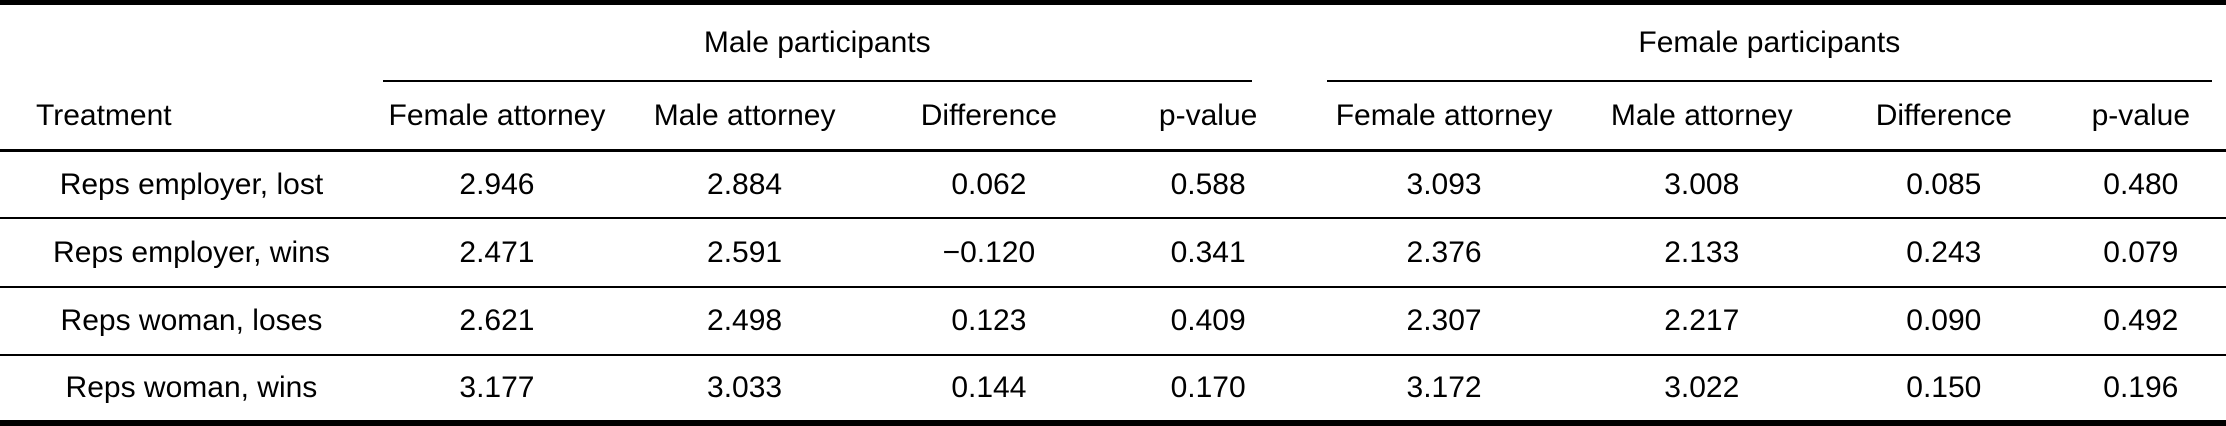 Image resolution: width=2226 pixels, height=426 pixels. I want to click on value-cell: 0.170, so click(1208, 388).